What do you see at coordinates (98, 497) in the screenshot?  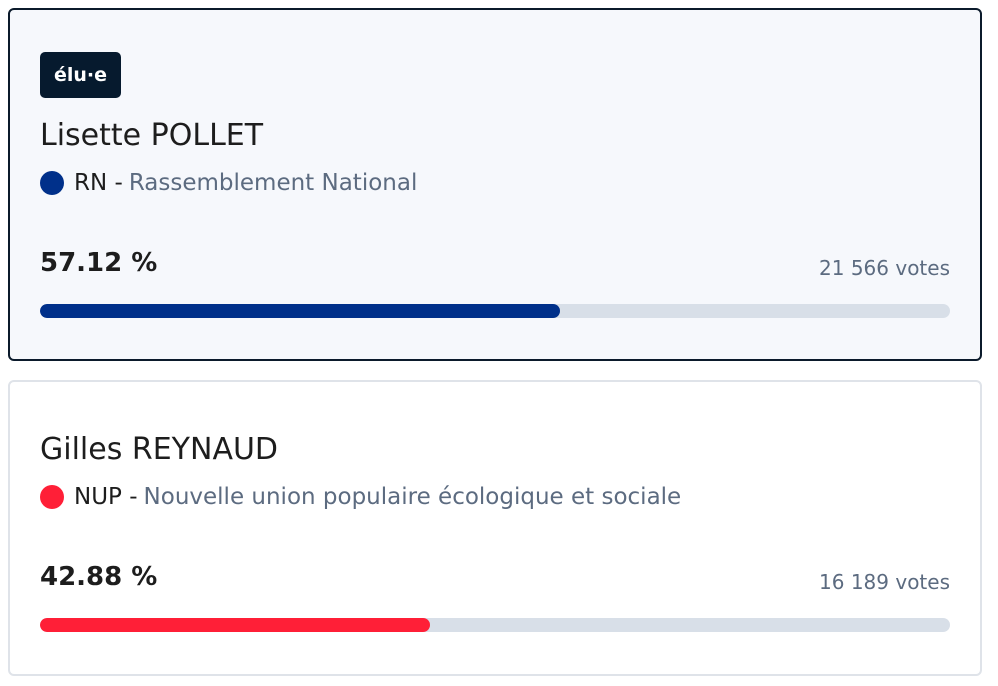 I see `party-code: NUP` at bounding box center [98, 497].